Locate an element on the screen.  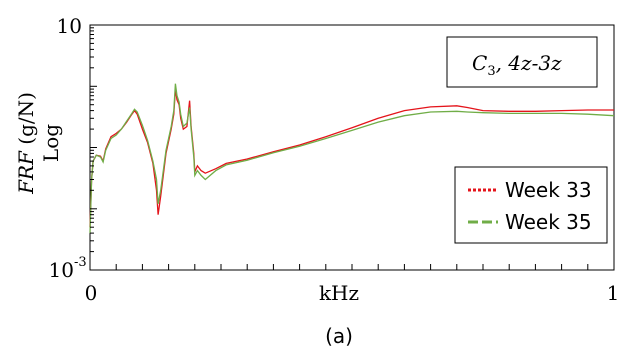
legend-label-week-33: Week 33 is located at coordinates (548, 190).